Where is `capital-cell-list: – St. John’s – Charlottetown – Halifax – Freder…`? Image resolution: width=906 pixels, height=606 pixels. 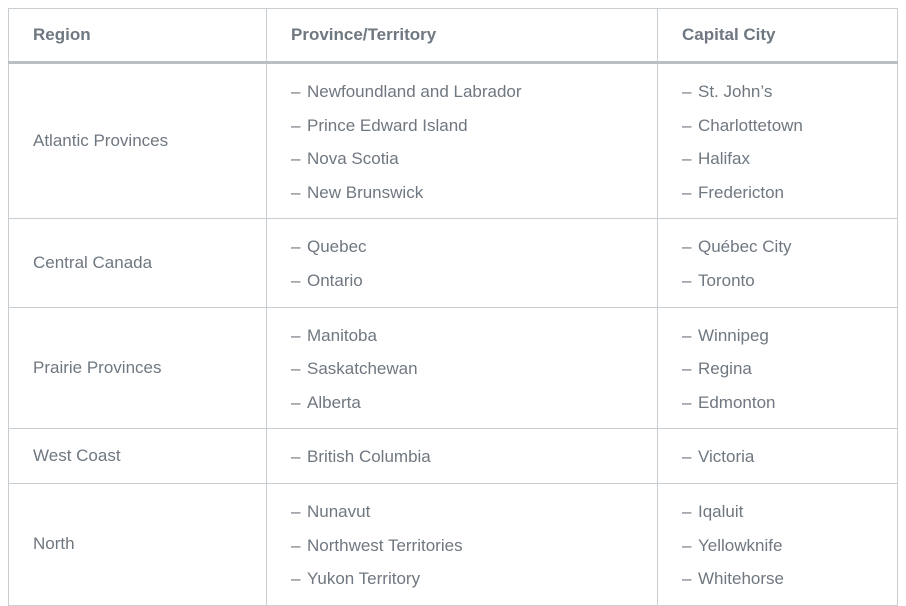 capital-cell-list: – St. John’s – Charlottetown – Halifax – Freder… is located at coordinates (789, 141).